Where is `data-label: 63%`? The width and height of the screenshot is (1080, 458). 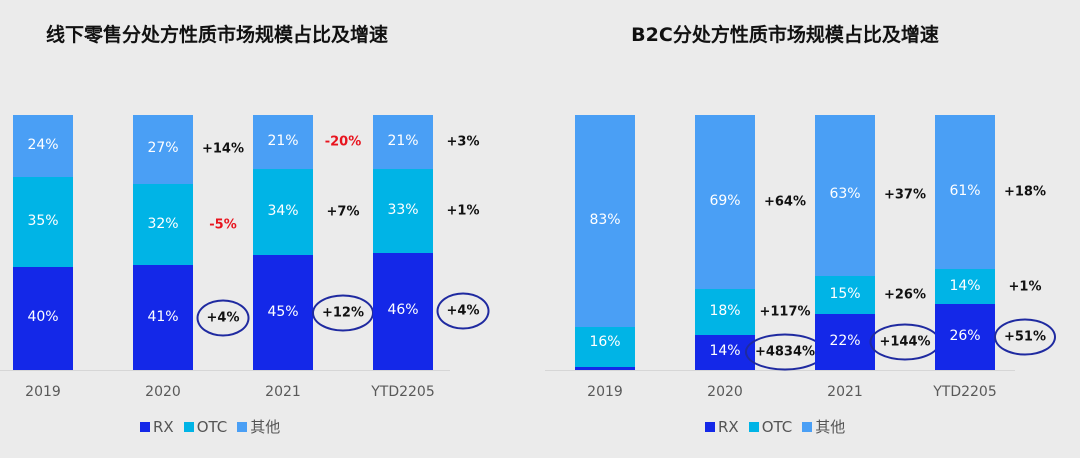
data-label: 63% is located at coordinates (845, 194).